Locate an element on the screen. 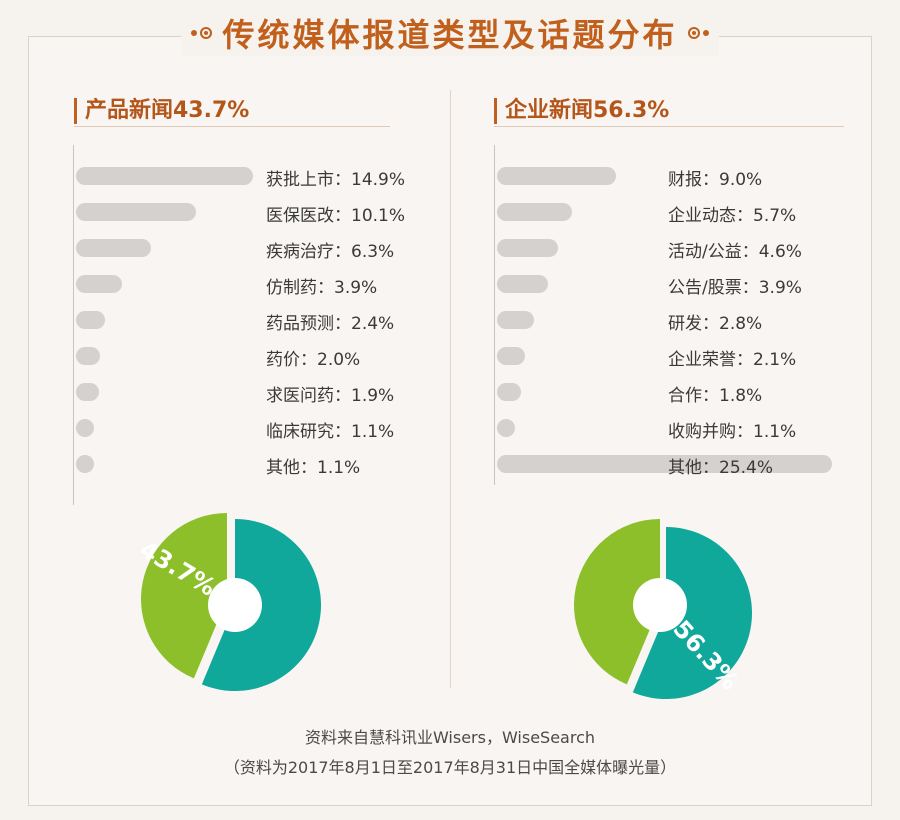 Image resolution: width=900 pixels, height=820 pixels. ornament-right-icon is located at coordinates (698, 33).